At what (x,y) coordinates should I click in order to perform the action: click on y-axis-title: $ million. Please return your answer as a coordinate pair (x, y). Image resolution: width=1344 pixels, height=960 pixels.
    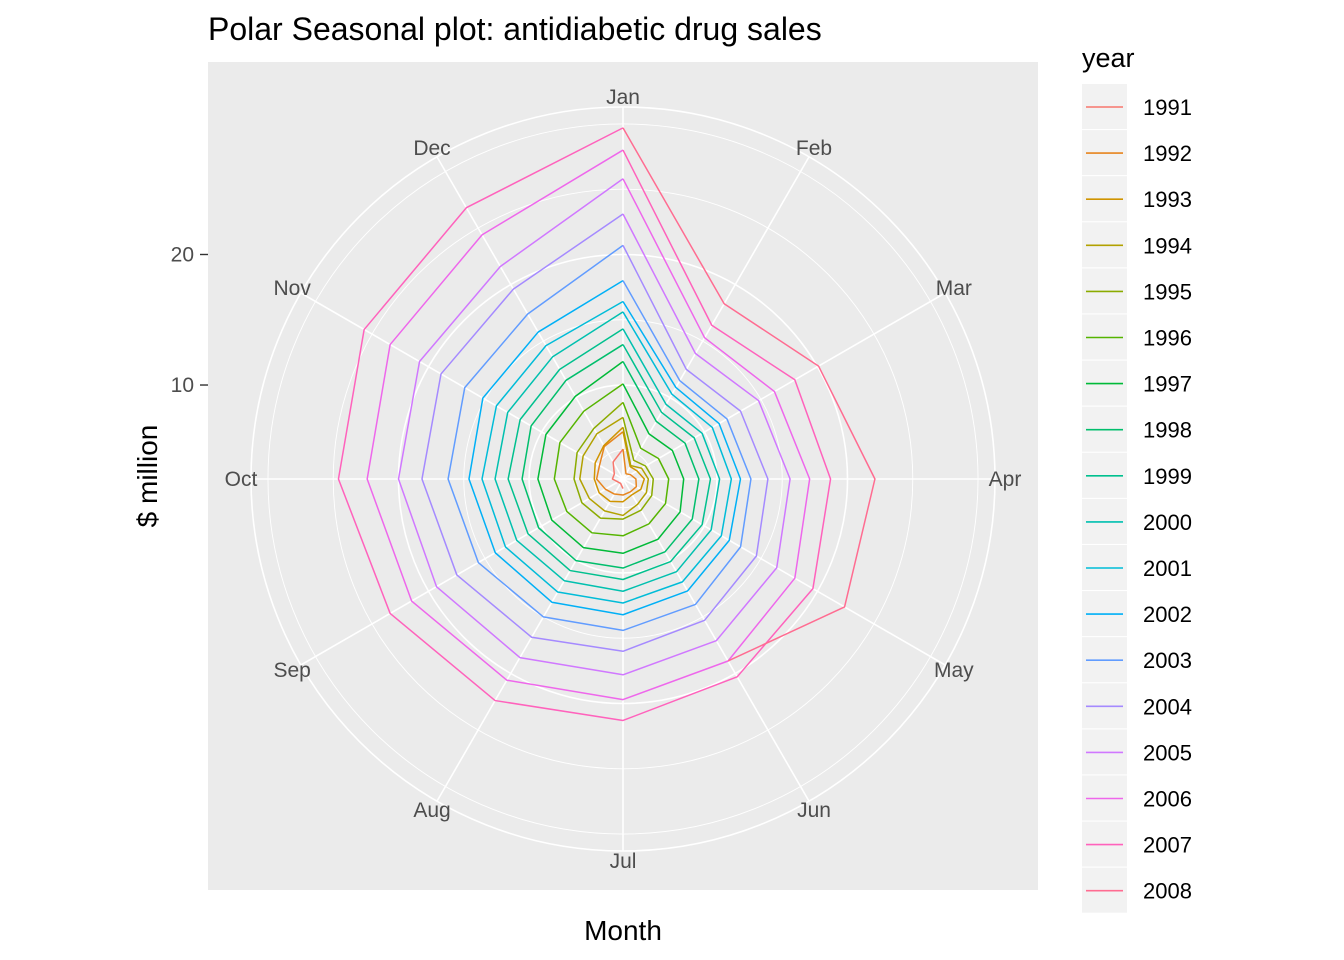
    Looking at the image, I should click on (147, 476).